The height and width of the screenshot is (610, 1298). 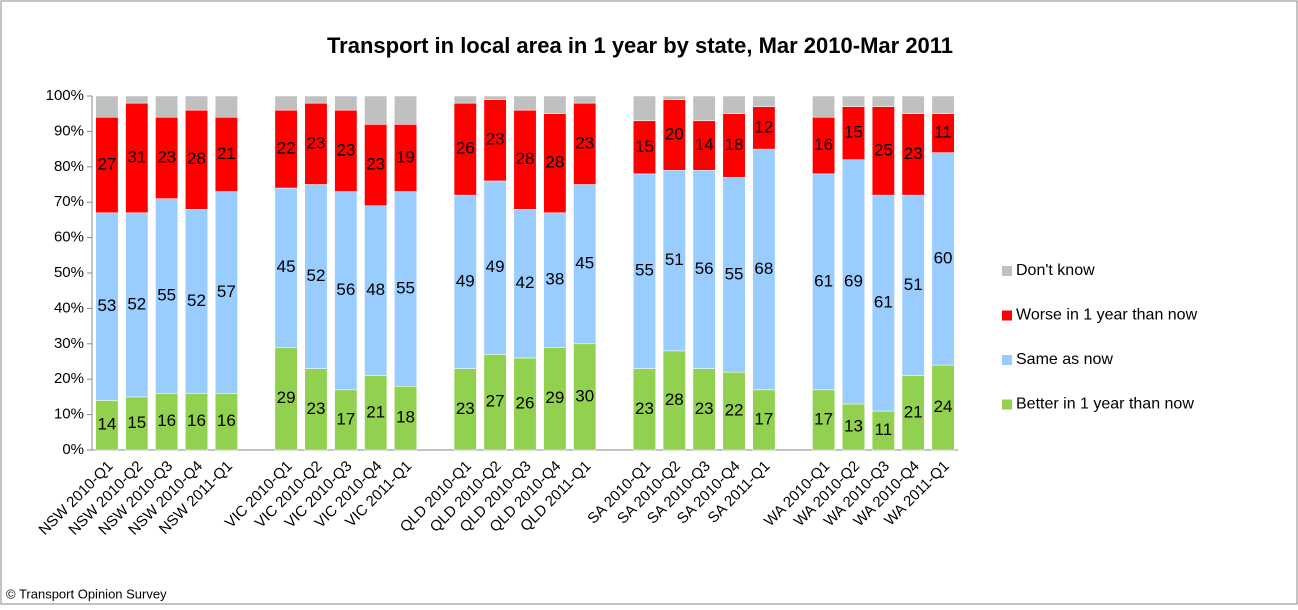 I want to click on legend-label: Same as now, so click(x=1064, y=359).